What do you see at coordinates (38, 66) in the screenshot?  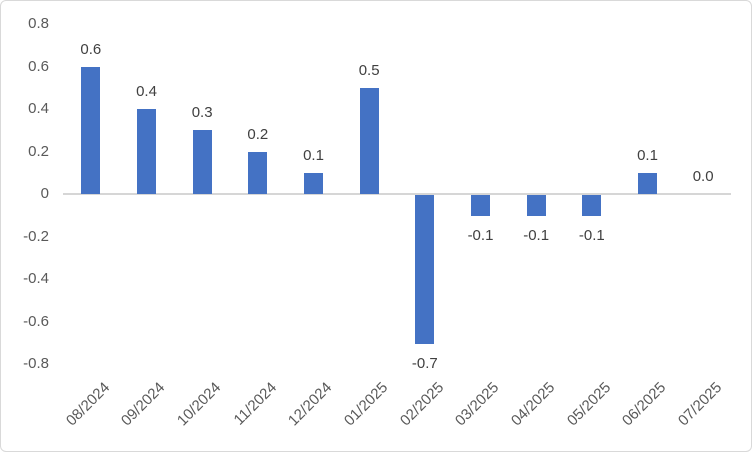 I see `y-tick-label: 0.6` at bounding box center [38, 66].